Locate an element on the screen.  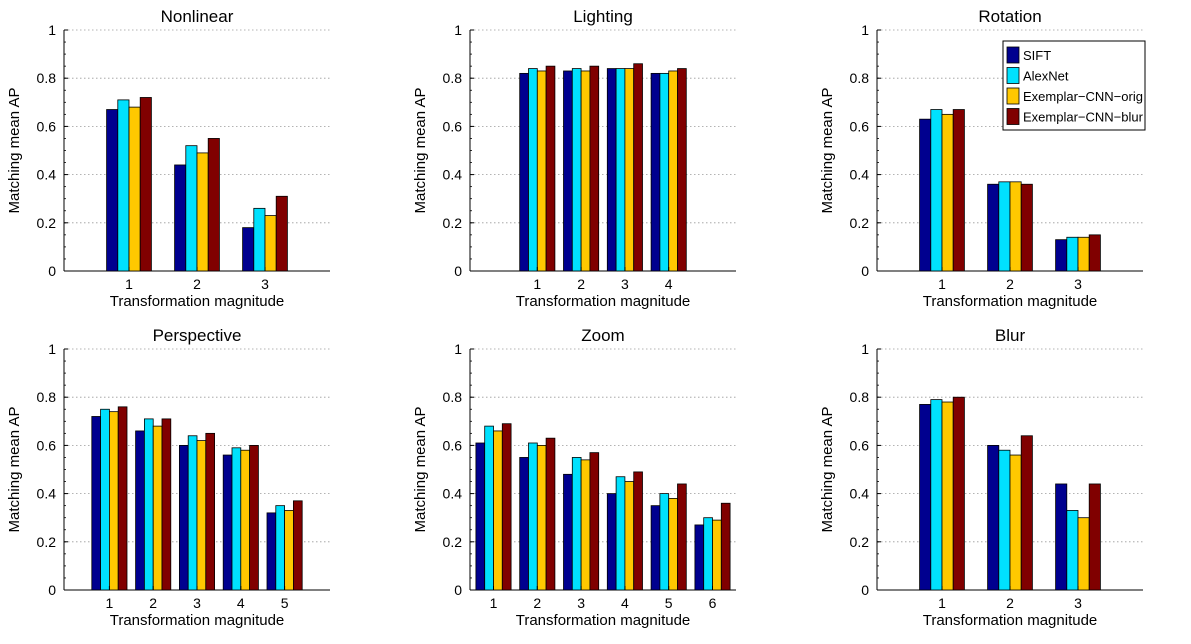
legend-label: AlexNet is located at coordinates (1046, 76).